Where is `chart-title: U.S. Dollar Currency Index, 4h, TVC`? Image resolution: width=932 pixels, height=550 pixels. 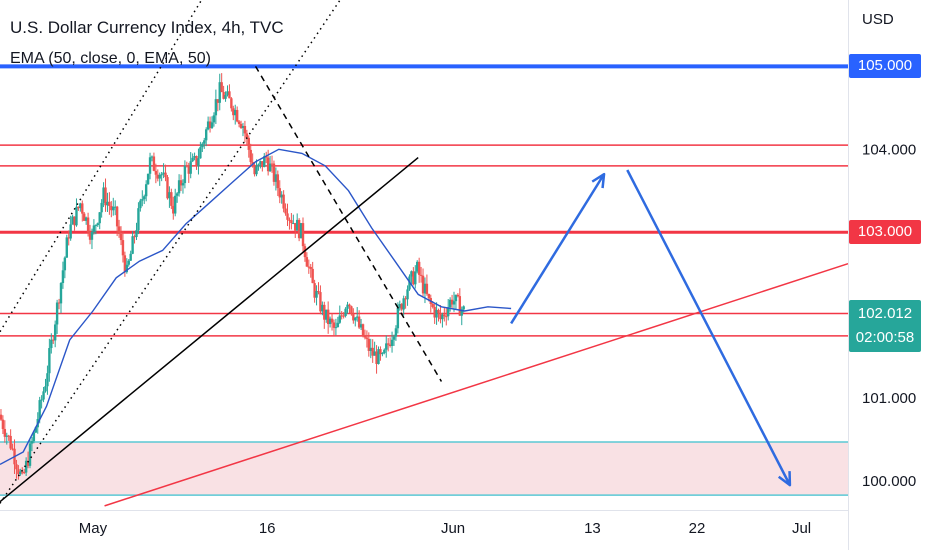
chart-title: U.S. Dollar Currency Index, 4h, TVC is located at coordinates (147, 27).